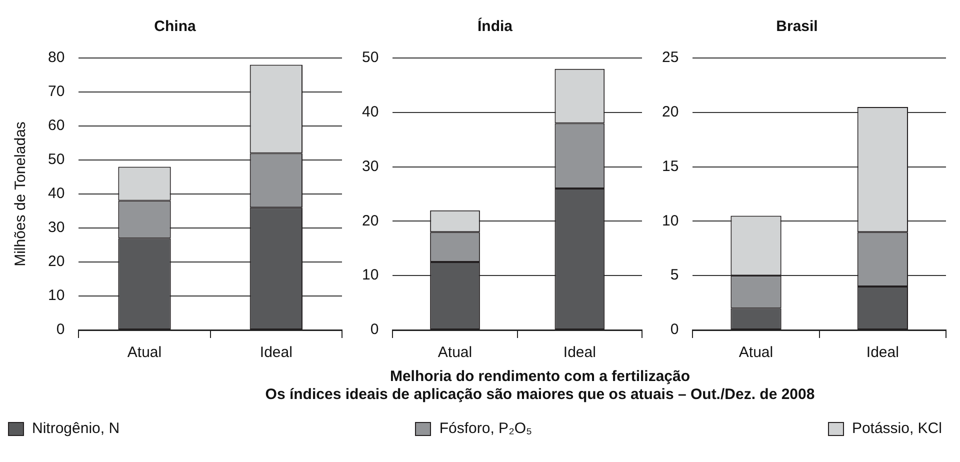 This screenshot has height=462, width=960. I want to click on y-tick-label: 5, so click(674, 275).